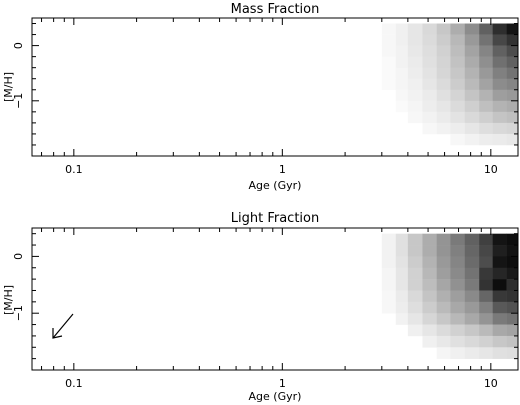 Image resolution: width=520 pixels, height=405 pixels. What do you see at coordinates (18, 313) in the screenshot?
I see `y-tick-label: −1` at bounding box center [18, 313].